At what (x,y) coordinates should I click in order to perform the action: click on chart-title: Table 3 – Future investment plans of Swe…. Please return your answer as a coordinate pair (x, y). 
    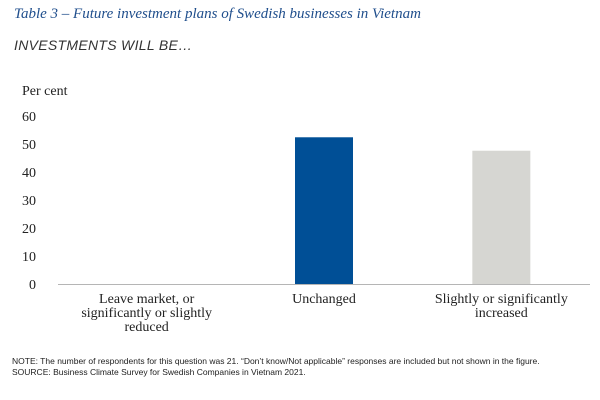
    Looking at the image, I should click on (217, 14).